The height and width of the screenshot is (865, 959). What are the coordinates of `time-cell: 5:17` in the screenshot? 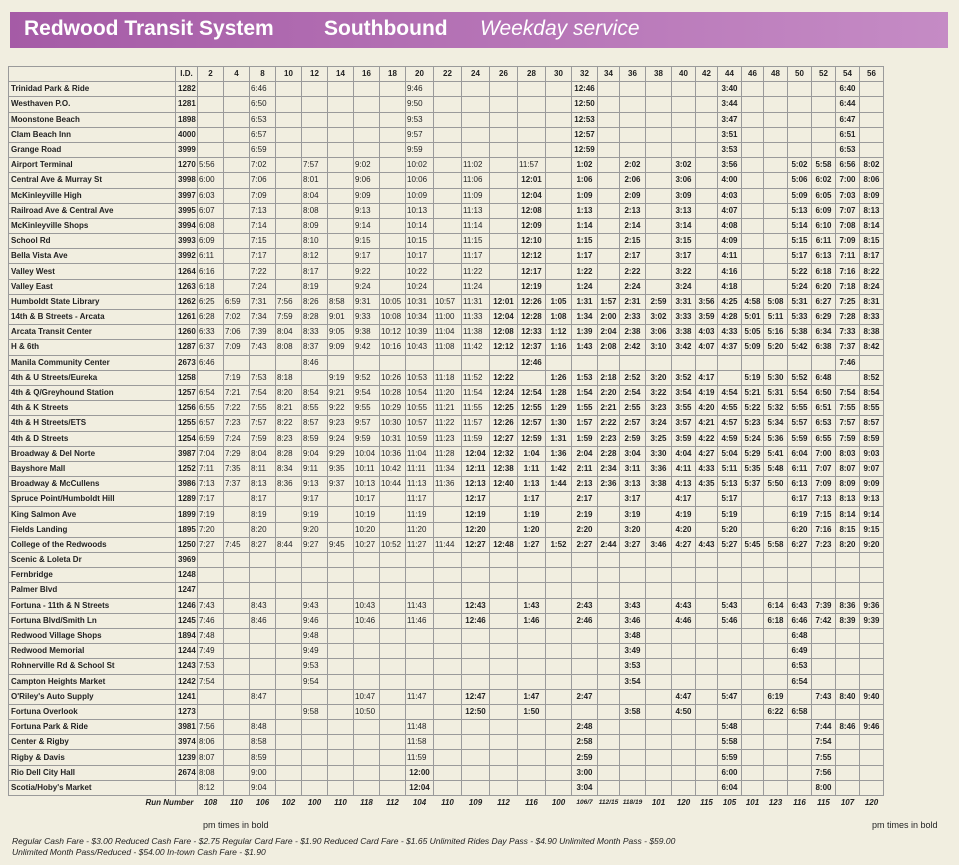 It's located at (799, 256).